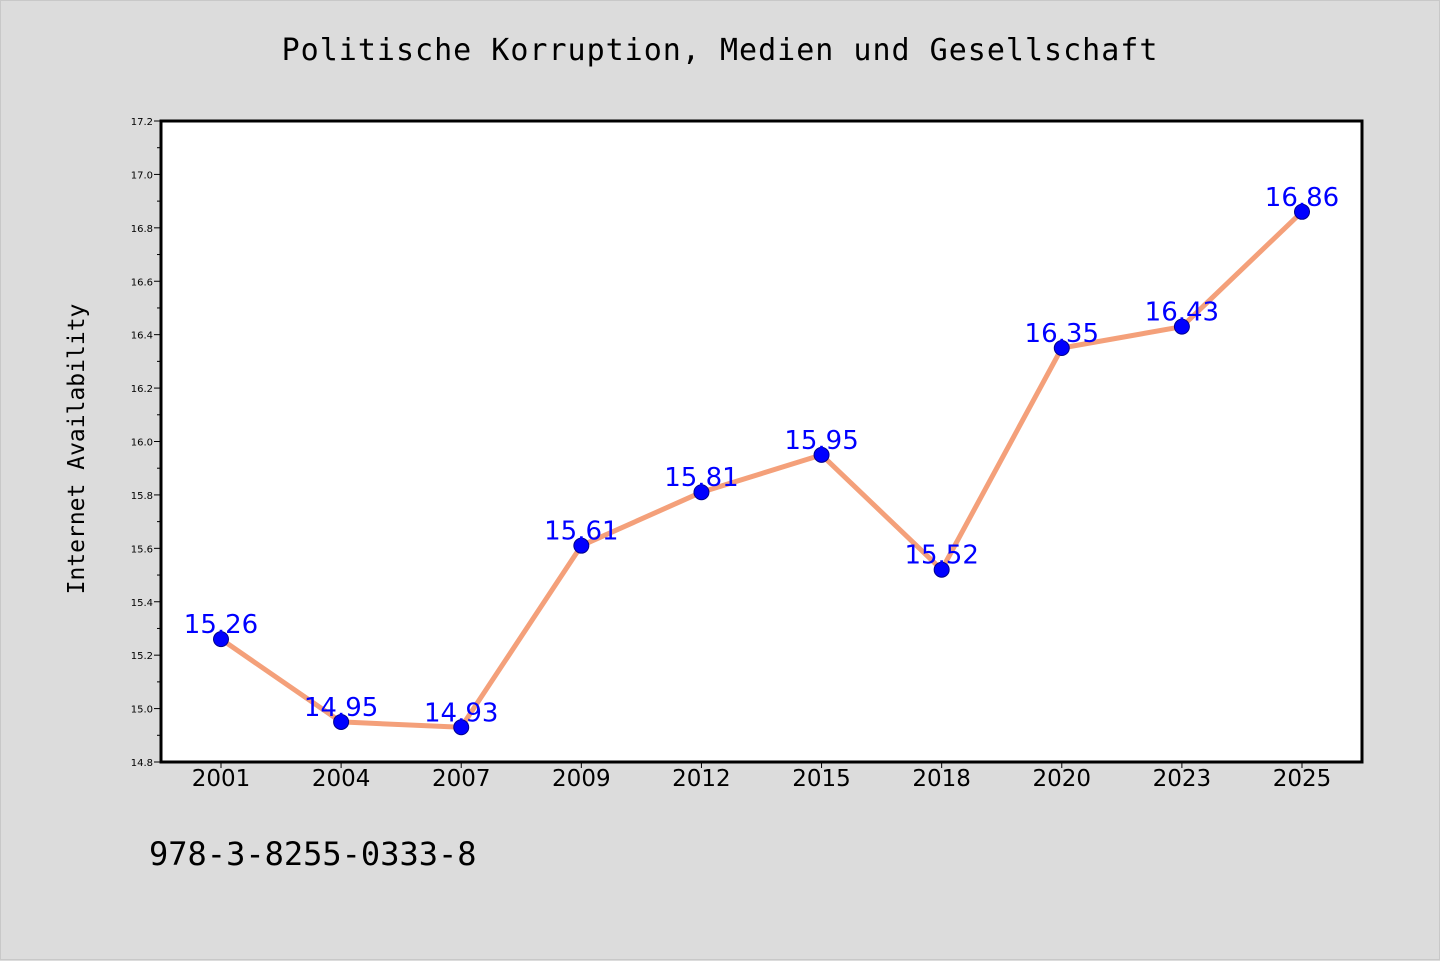 Image resolution: width=1440 pixels, height=961 pixels. What do you see at coordinates (221, 625) in the screenshot?
I see `data-label: 15.26` at bounding box center [221, 625].